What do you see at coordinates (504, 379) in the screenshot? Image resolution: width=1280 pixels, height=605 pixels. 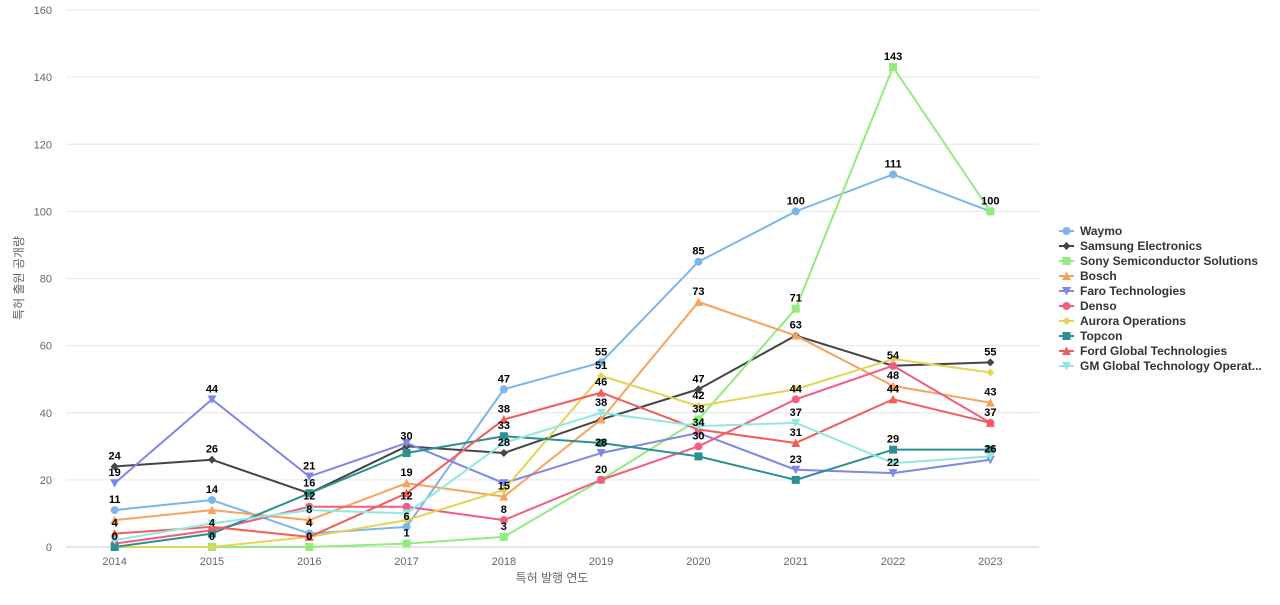 I see `data-label: 47` at bounding box center [504, 379].